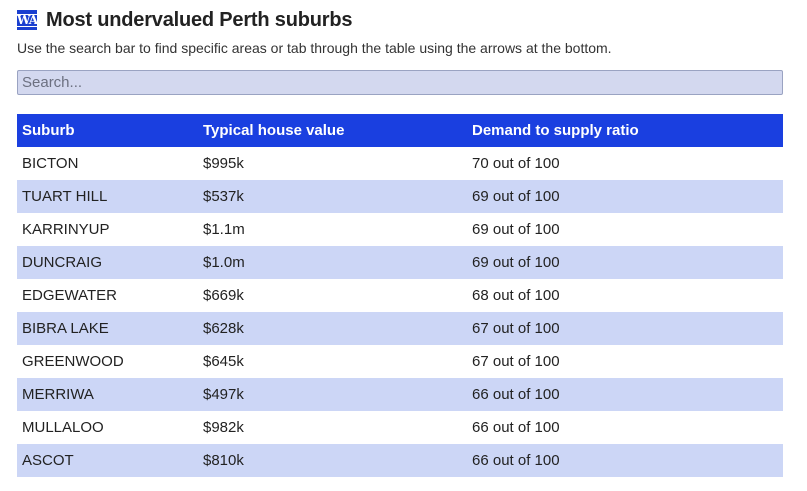 Image resolution: width=807 pixels, height=491 pixels. I want to click on cell-suburb: DUNCRAIG, so click(107, 262).